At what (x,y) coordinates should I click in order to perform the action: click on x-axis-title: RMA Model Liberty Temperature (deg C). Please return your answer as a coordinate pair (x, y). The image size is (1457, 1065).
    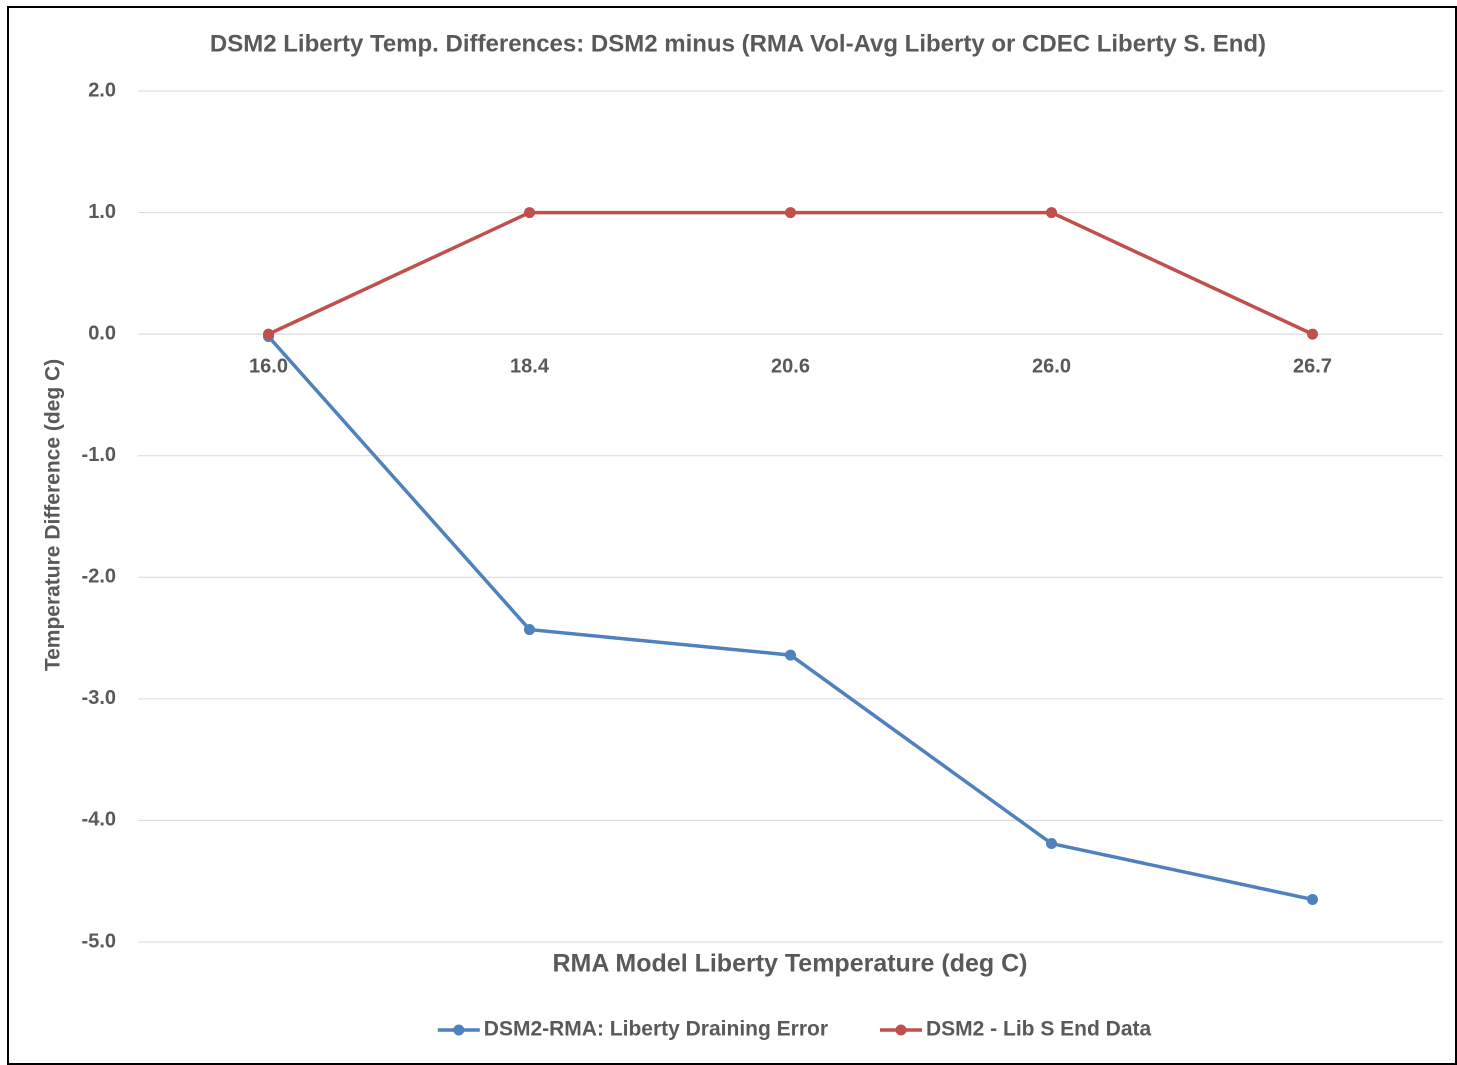
    Looking at the image, I should click on (789, 964).